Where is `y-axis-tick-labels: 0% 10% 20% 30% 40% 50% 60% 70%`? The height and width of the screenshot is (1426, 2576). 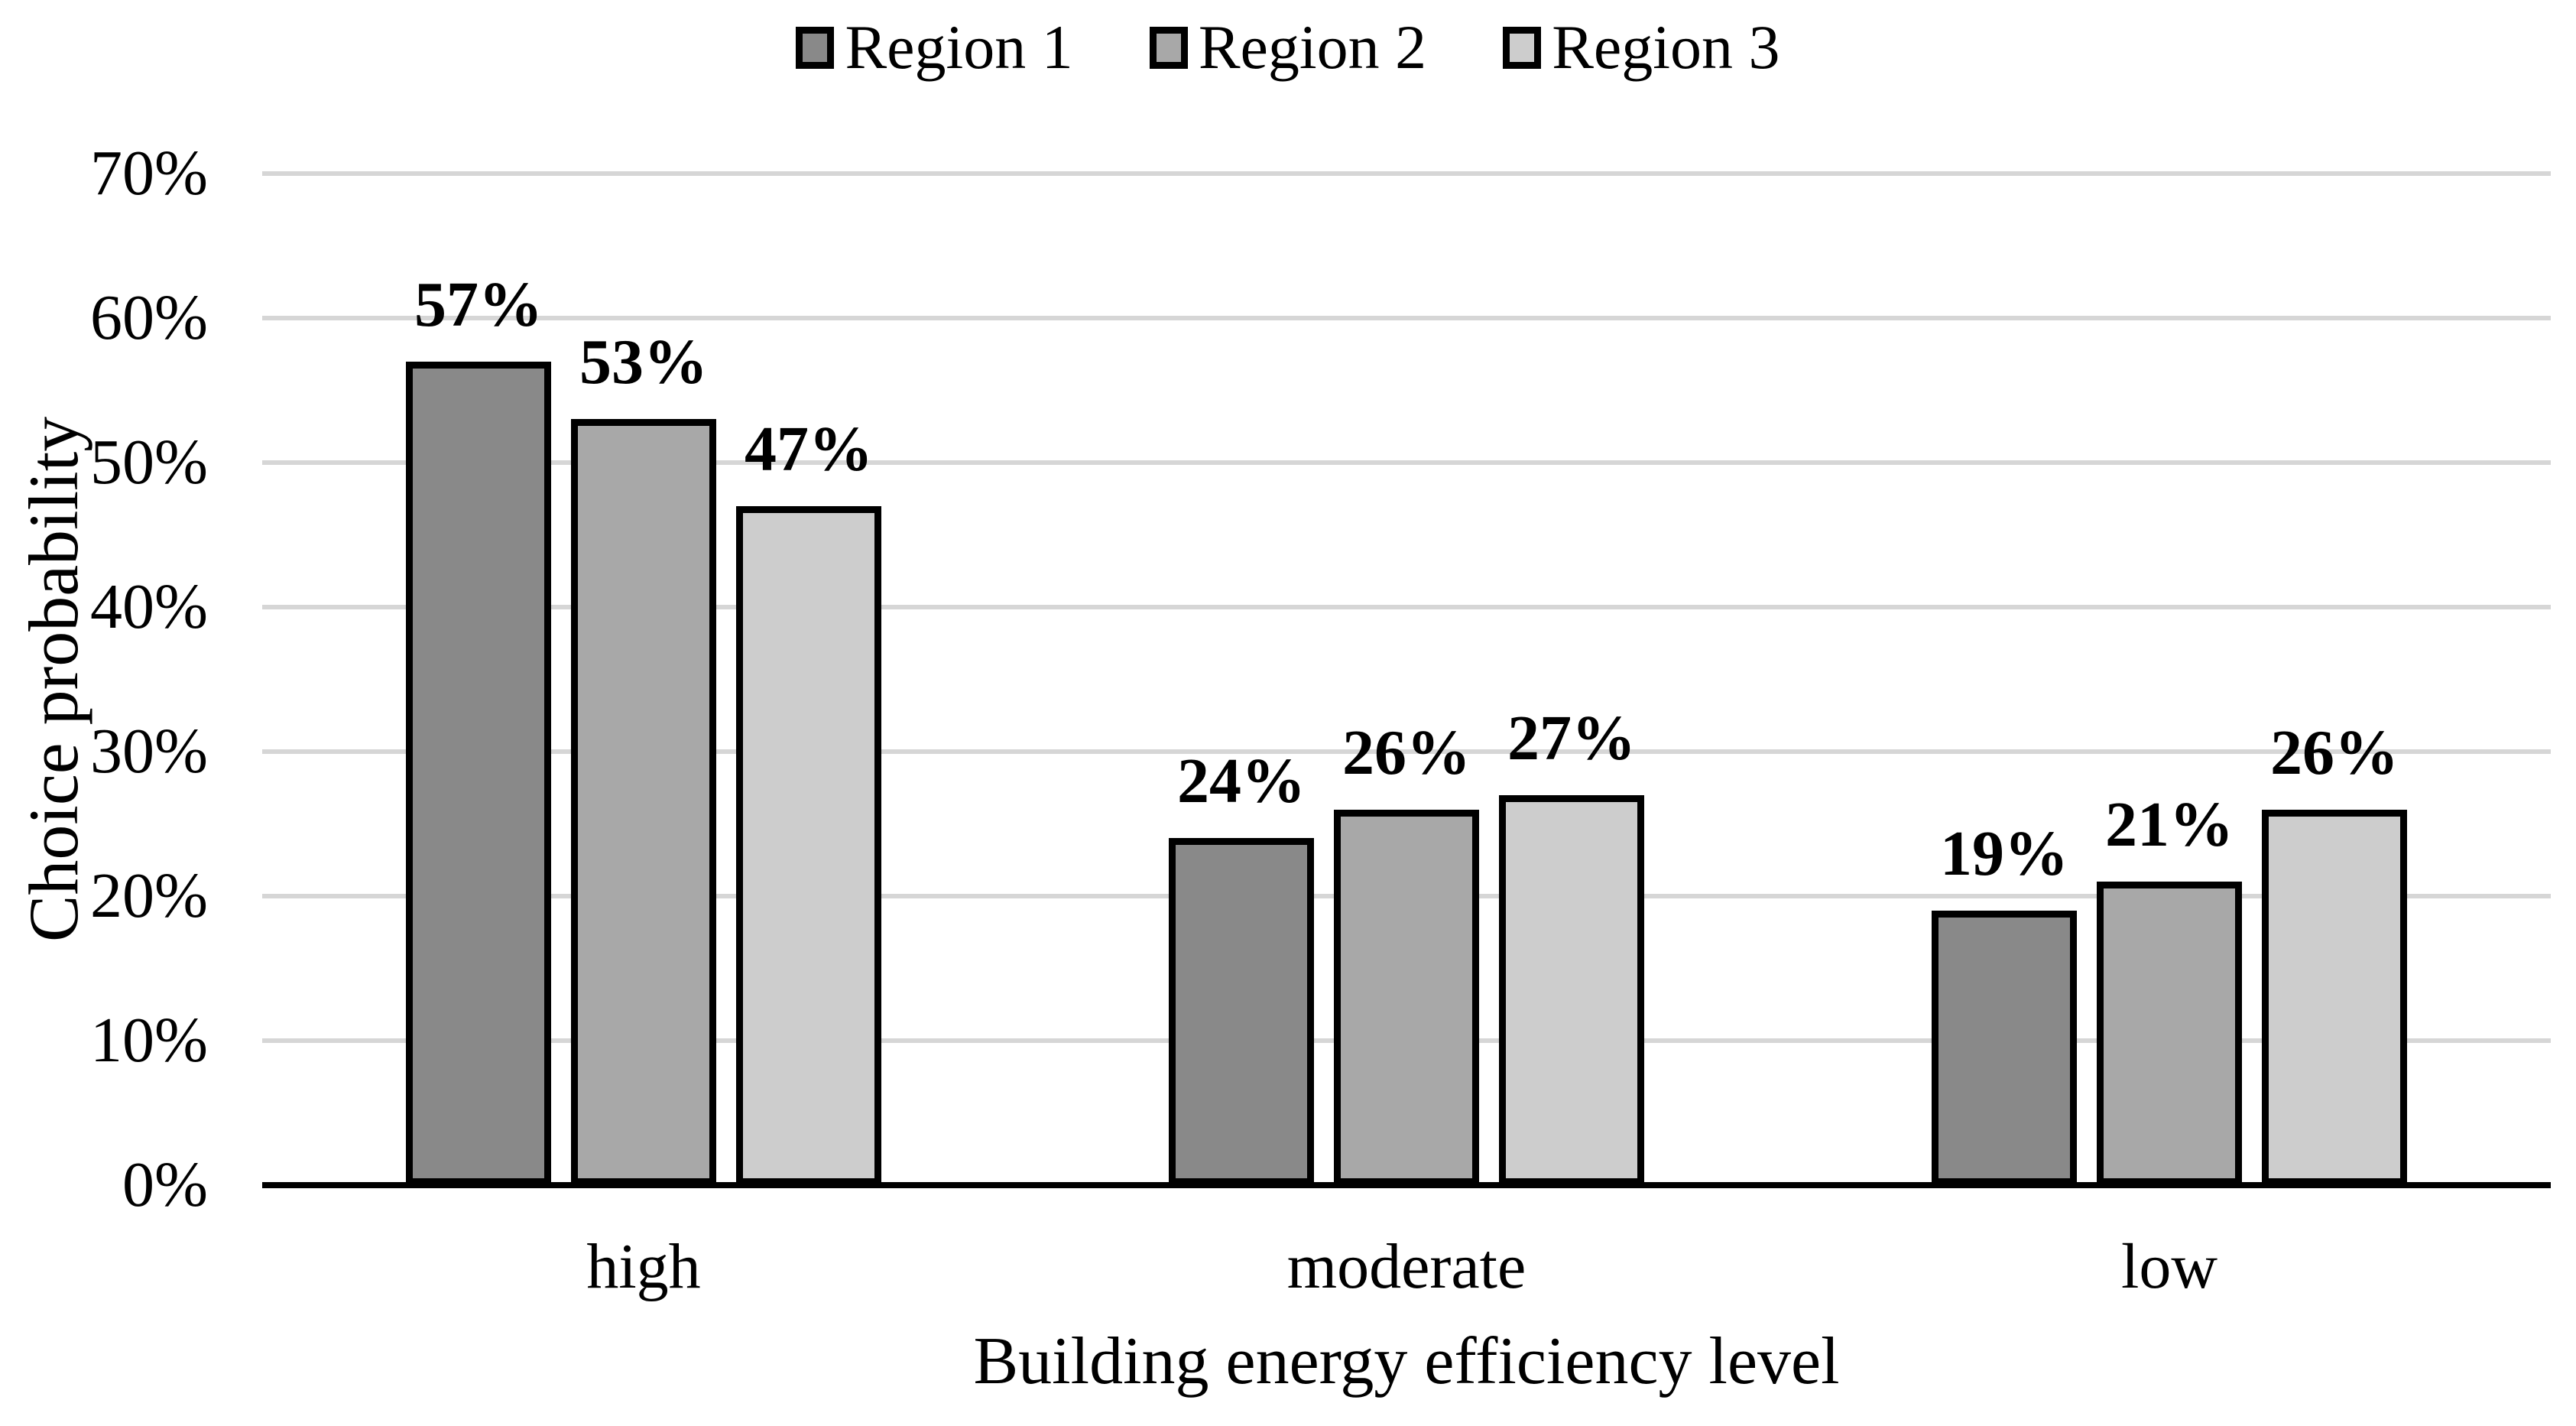 y-axis-tick-labels: 0% 10% 20% 30% 40% 50% 60% 70% is located at coordinates (104, 679).